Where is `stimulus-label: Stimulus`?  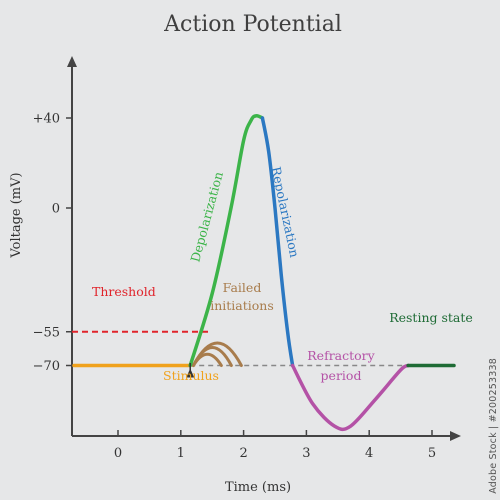
stimulus-label: Stimulus is located at coordinates (191, 375).